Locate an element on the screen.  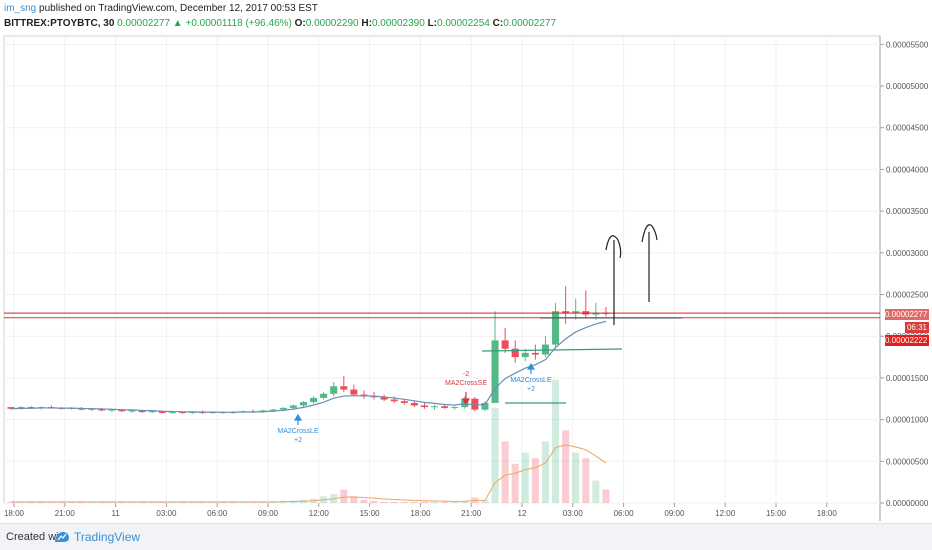
last-price-badge: 0.00002277 is located at coordinates (907, 314).